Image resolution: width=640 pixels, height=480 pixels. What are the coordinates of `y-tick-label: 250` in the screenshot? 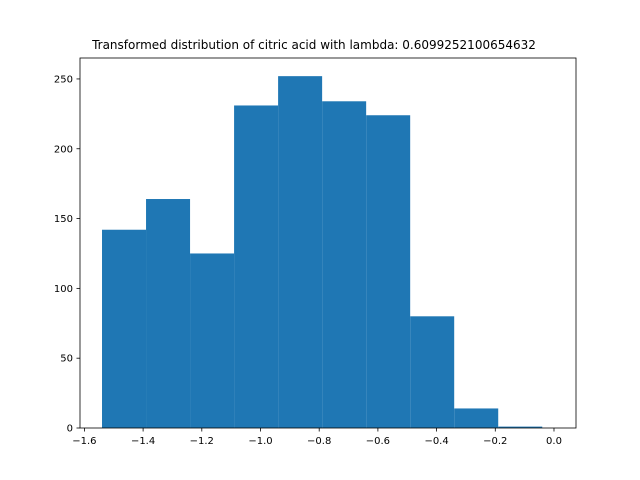 It's located at (63, 79).